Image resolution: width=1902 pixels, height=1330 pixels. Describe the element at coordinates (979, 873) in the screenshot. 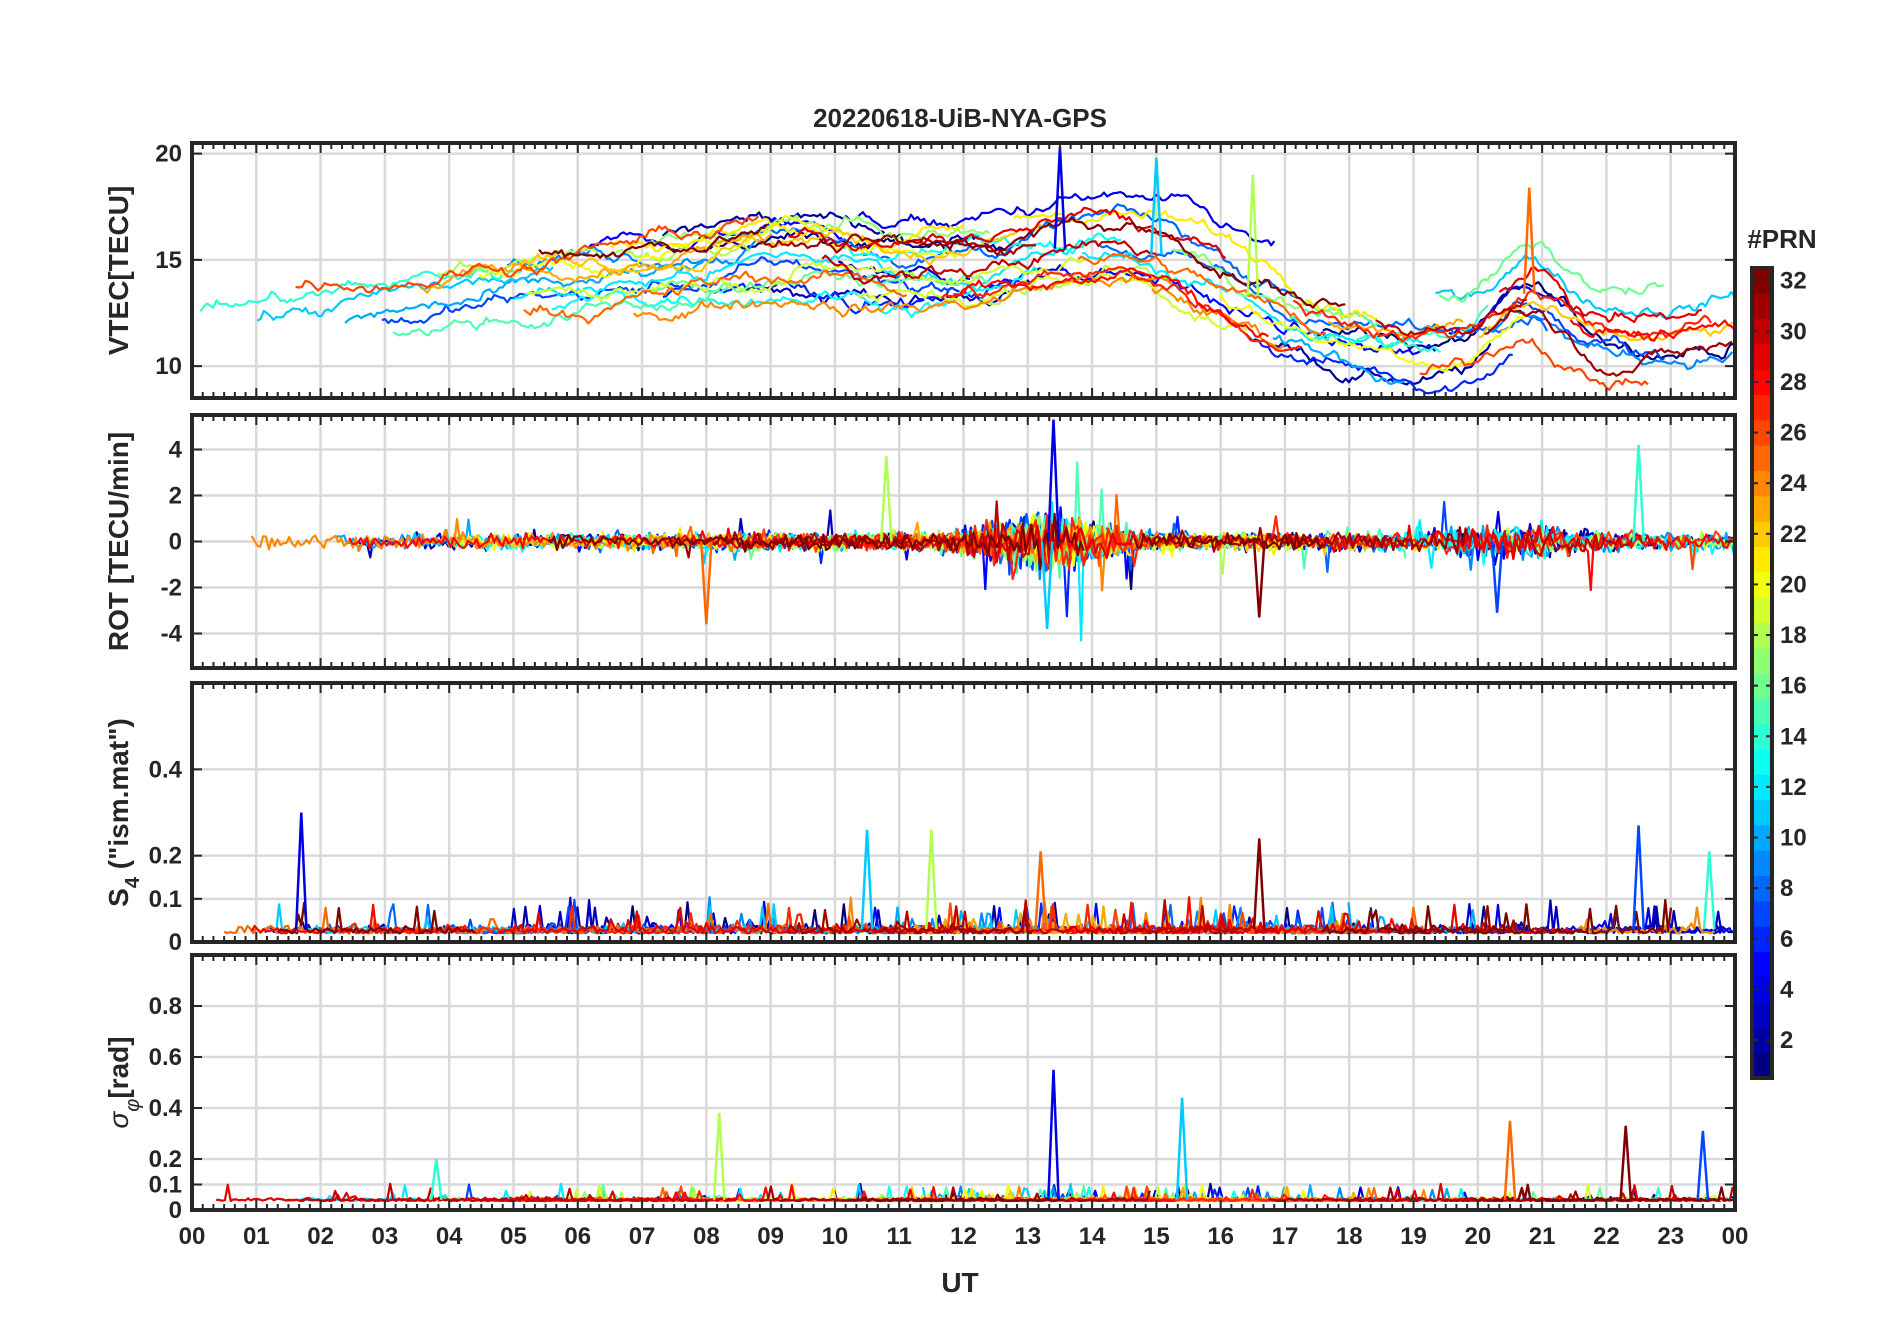

I see `series-s4` at that location.